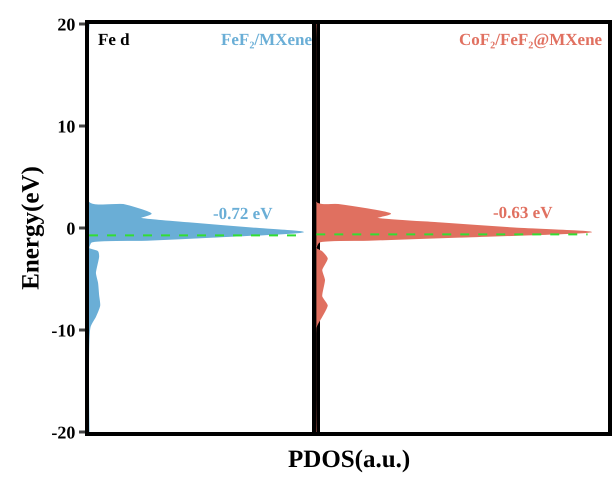 The height and width of the screenshot is (477, 615). What do you see at coordinates (31, 228) in the screenshot?
I see `y-axis-title: Energy(eV)` at bounding box center [31, 228].